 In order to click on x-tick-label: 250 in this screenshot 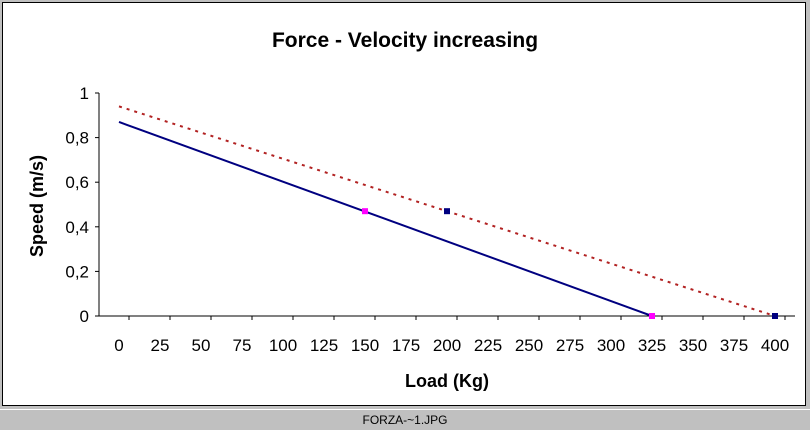, I will do `click(529, 345)`.